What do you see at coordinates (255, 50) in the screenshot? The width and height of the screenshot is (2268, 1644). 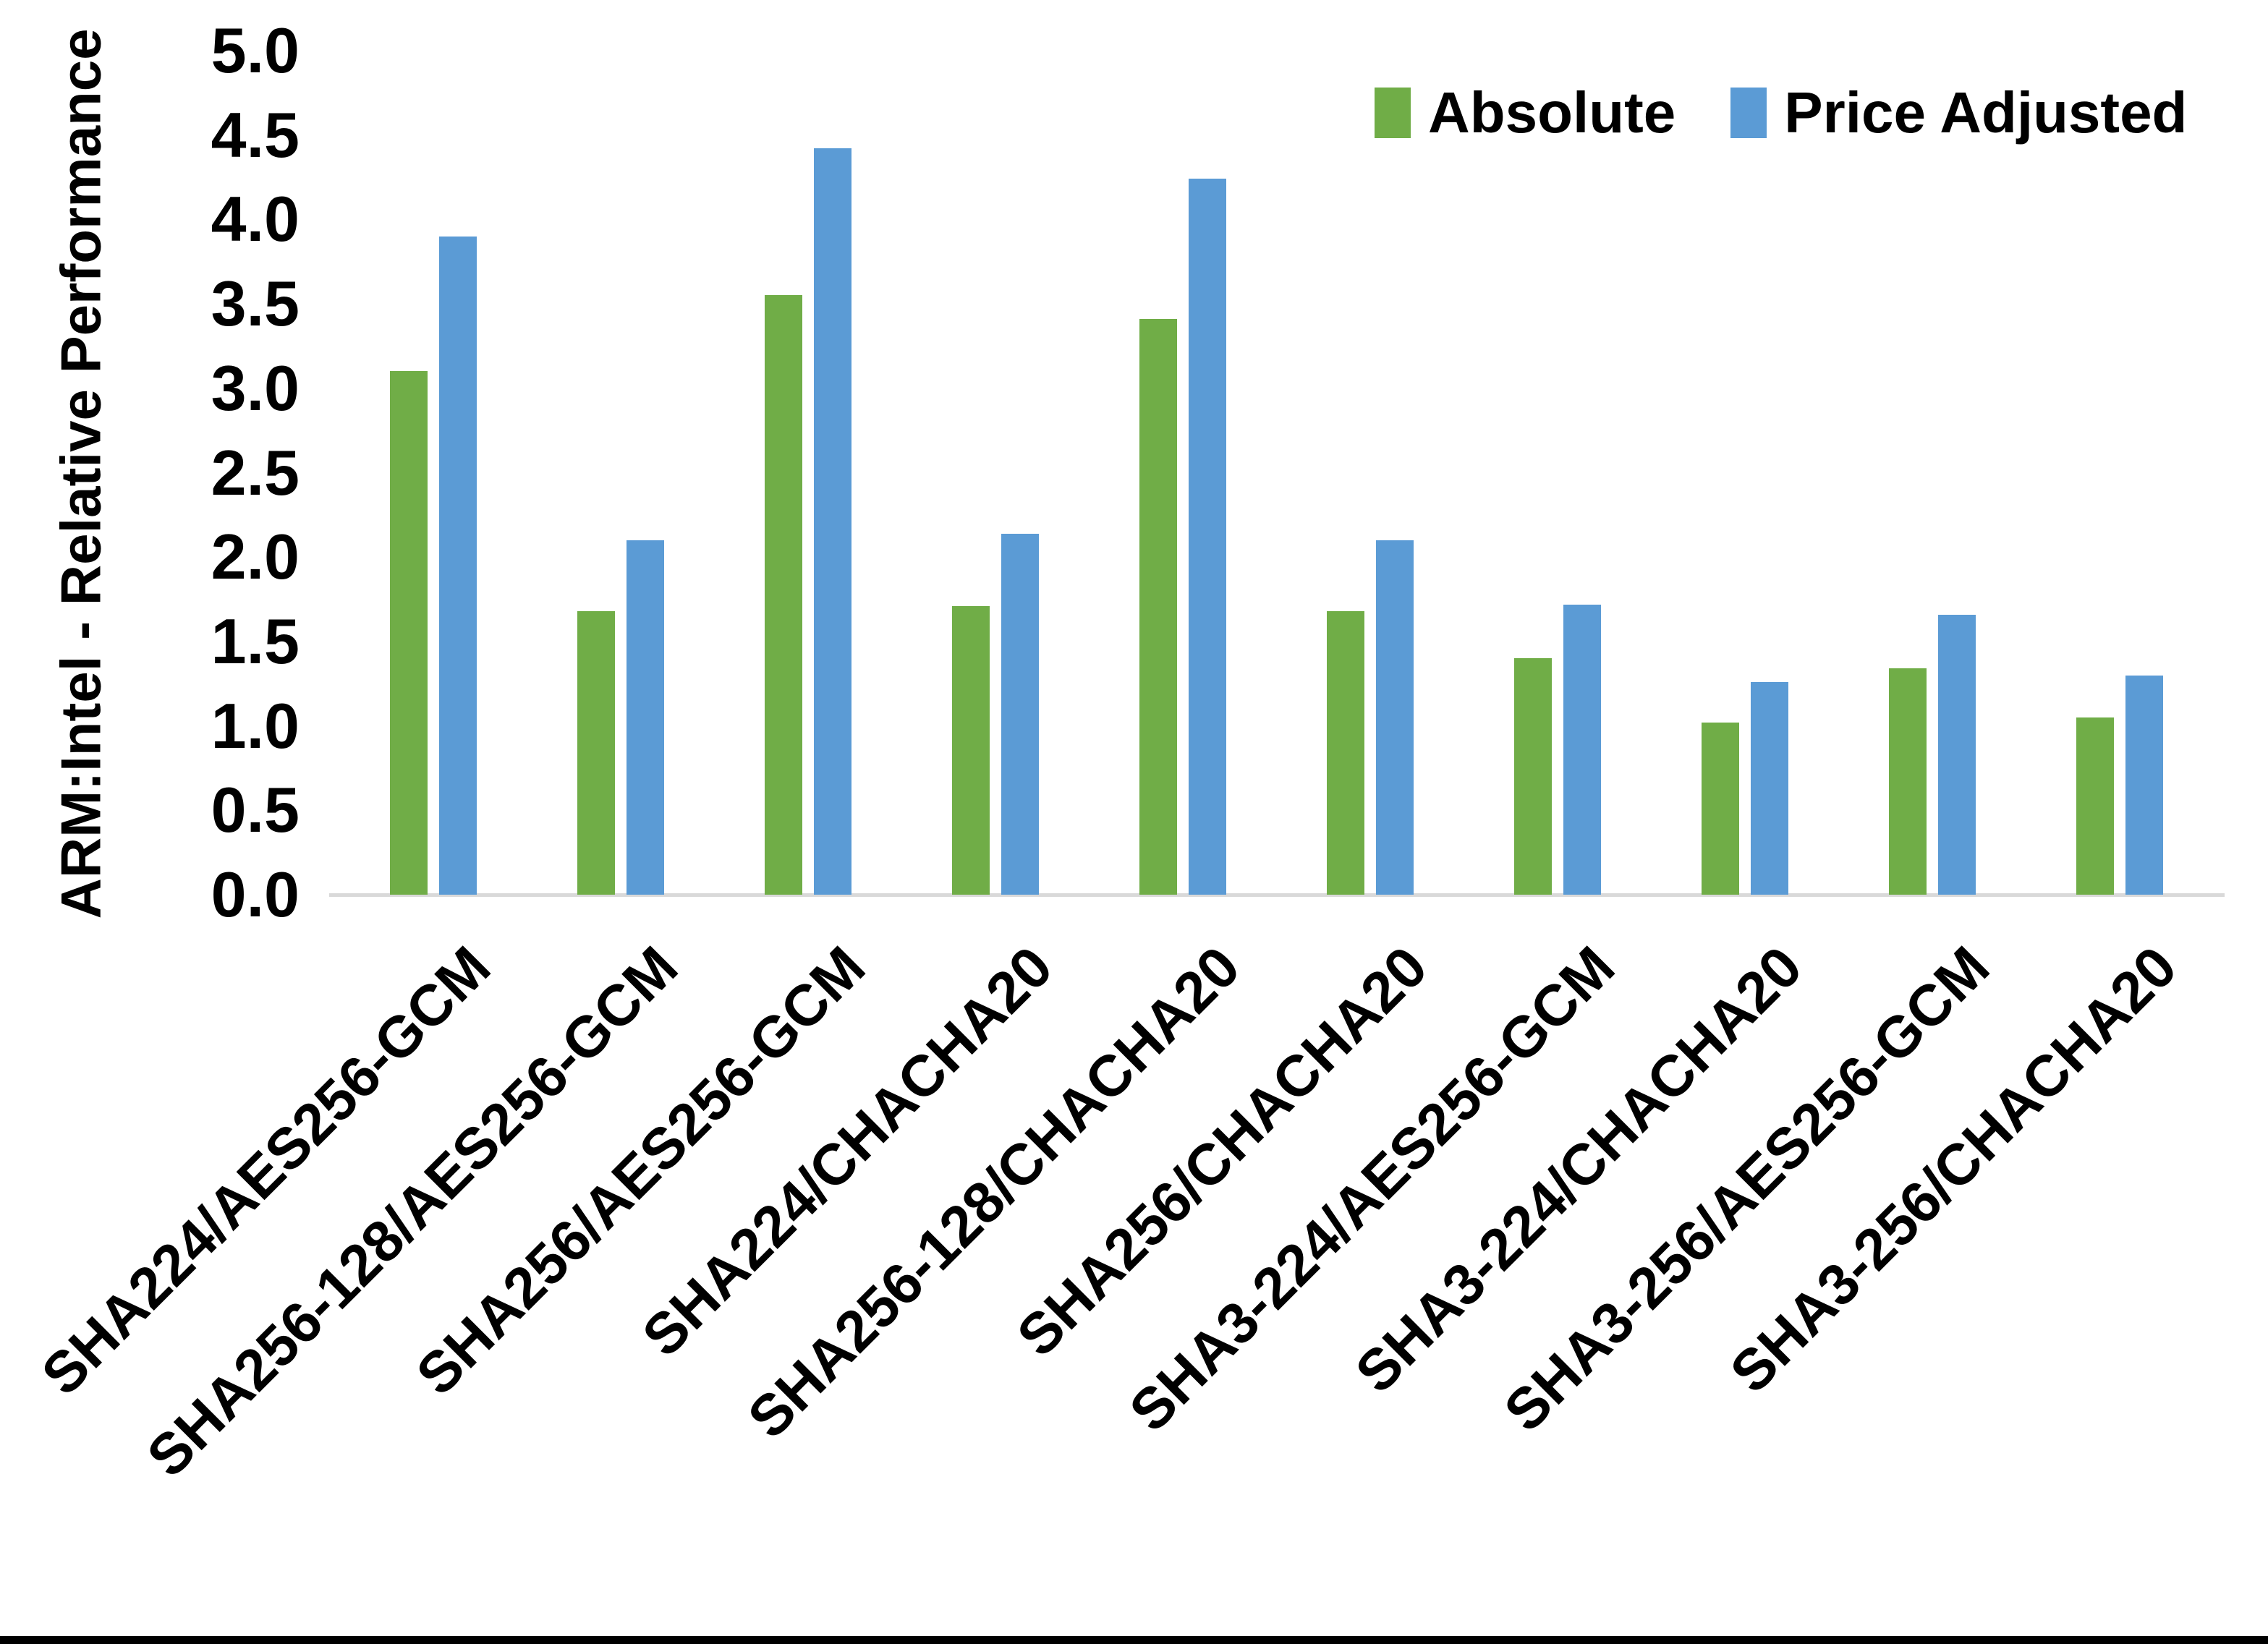 I see `y-tick-label-5.0: 5.0` at bounding box center [255, 50].